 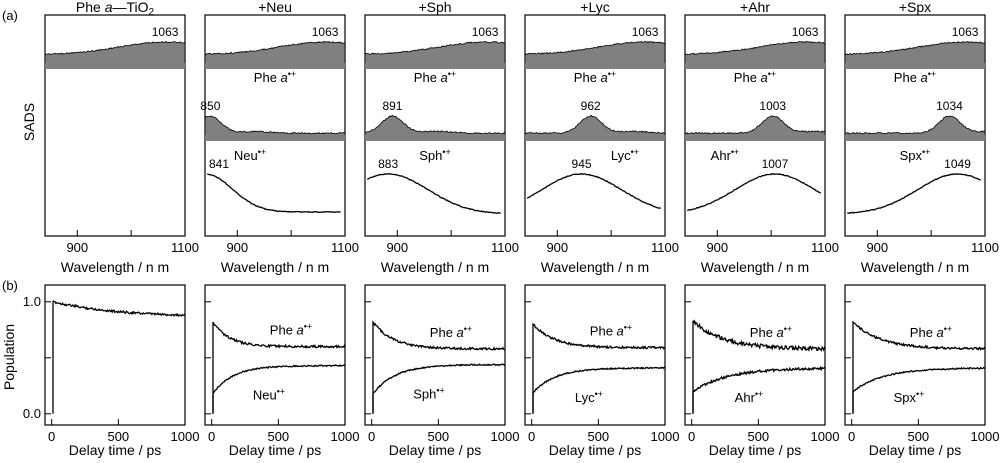 I want to click on sads-species-label-carotenoid: Neu•+, so click(x=250, y=155).